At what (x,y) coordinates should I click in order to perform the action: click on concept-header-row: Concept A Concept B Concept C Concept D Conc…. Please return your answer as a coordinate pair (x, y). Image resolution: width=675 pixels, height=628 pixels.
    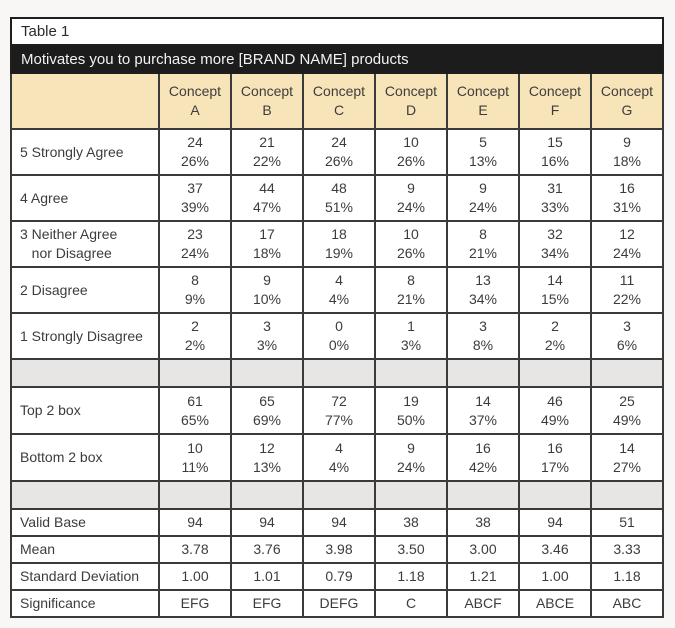
    Looking at the image, I should click on (337, 101).